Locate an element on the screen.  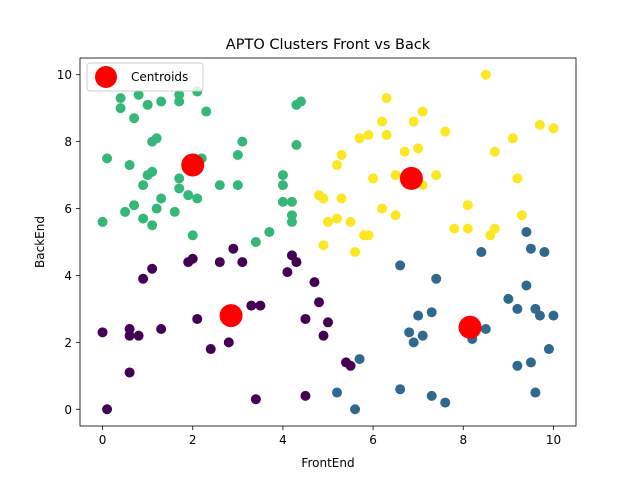
y-axis-label: BackEnd is located at coordinates (40, 242).